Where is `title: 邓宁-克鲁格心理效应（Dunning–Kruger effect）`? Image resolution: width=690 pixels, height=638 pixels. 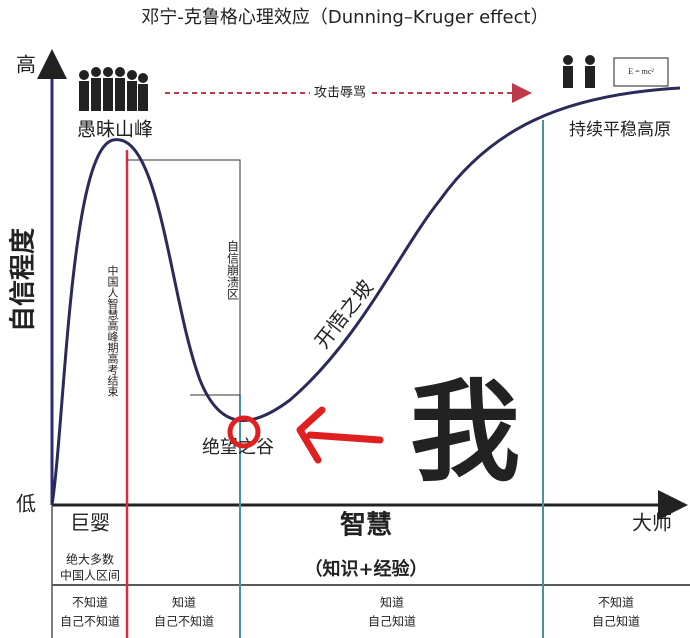
title: 邓宁-克鲁格心理效应（Dunning–Kruger effect） is located at coordinates (344, 17).